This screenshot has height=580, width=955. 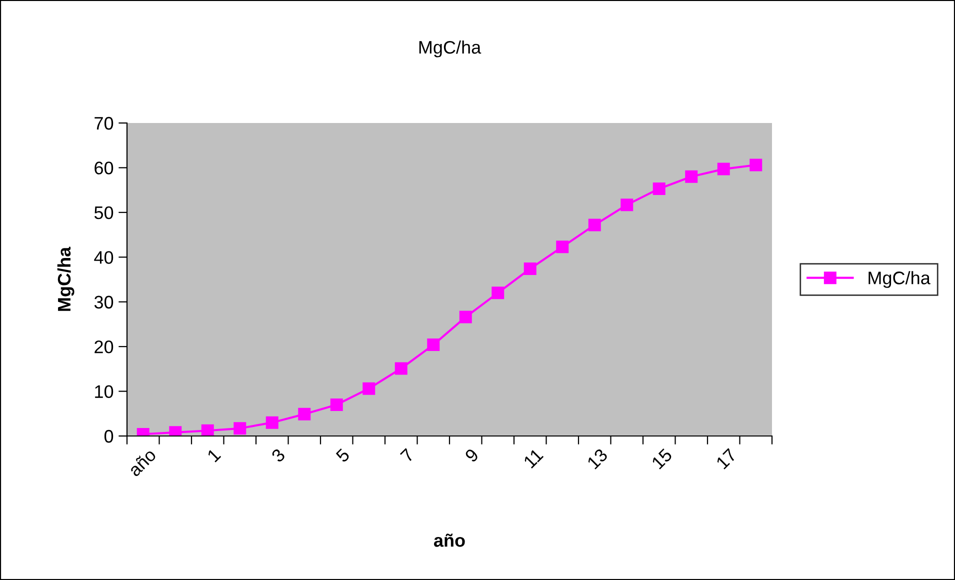 What do you see at coordinates (65, 278) in the screenshot?
I see `y-axis-title: MgC/ha` at bounding box center [65, 278].